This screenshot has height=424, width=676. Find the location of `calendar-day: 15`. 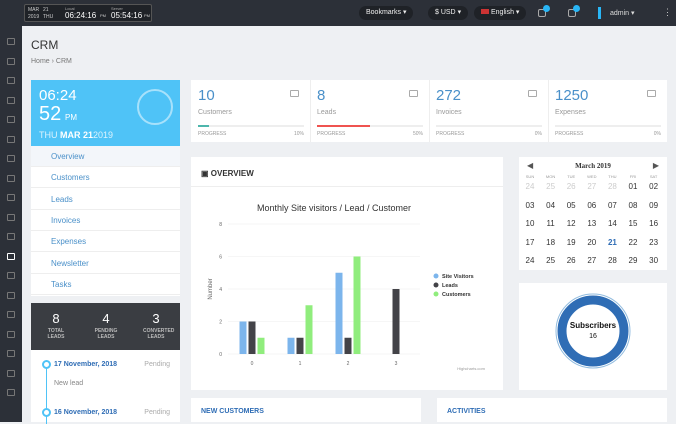

calendar-day: 15 is located at coordinates (633, 223).